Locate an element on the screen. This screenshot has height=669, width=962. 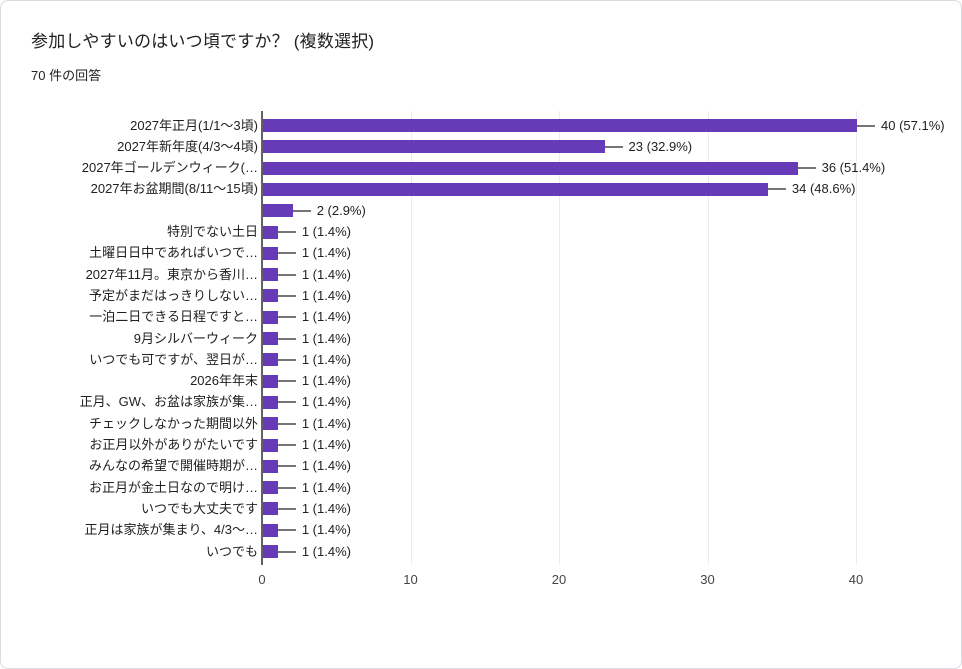
value-label: 40 (57.1%) is located at coordinates (913, 125).